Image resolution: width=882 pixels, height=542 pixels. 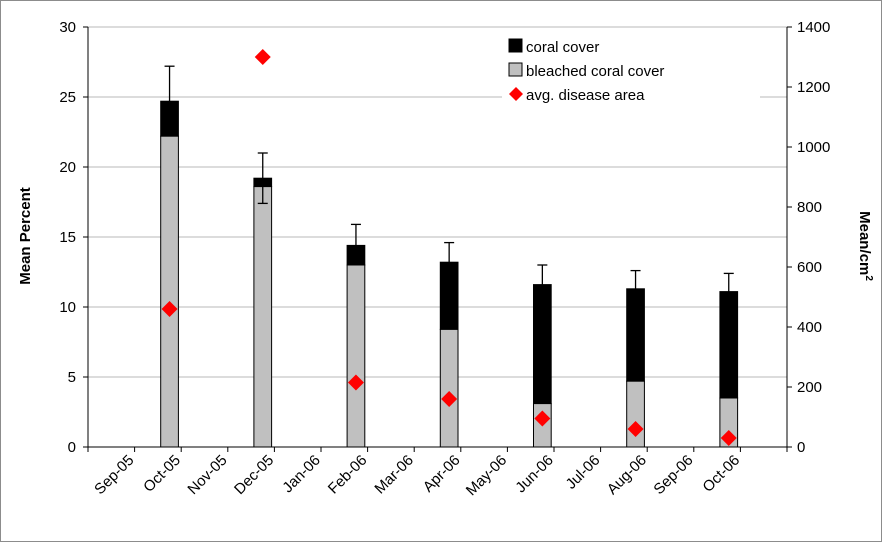 I want to click on right-tick-label: 800, so click(x=809, y=207).